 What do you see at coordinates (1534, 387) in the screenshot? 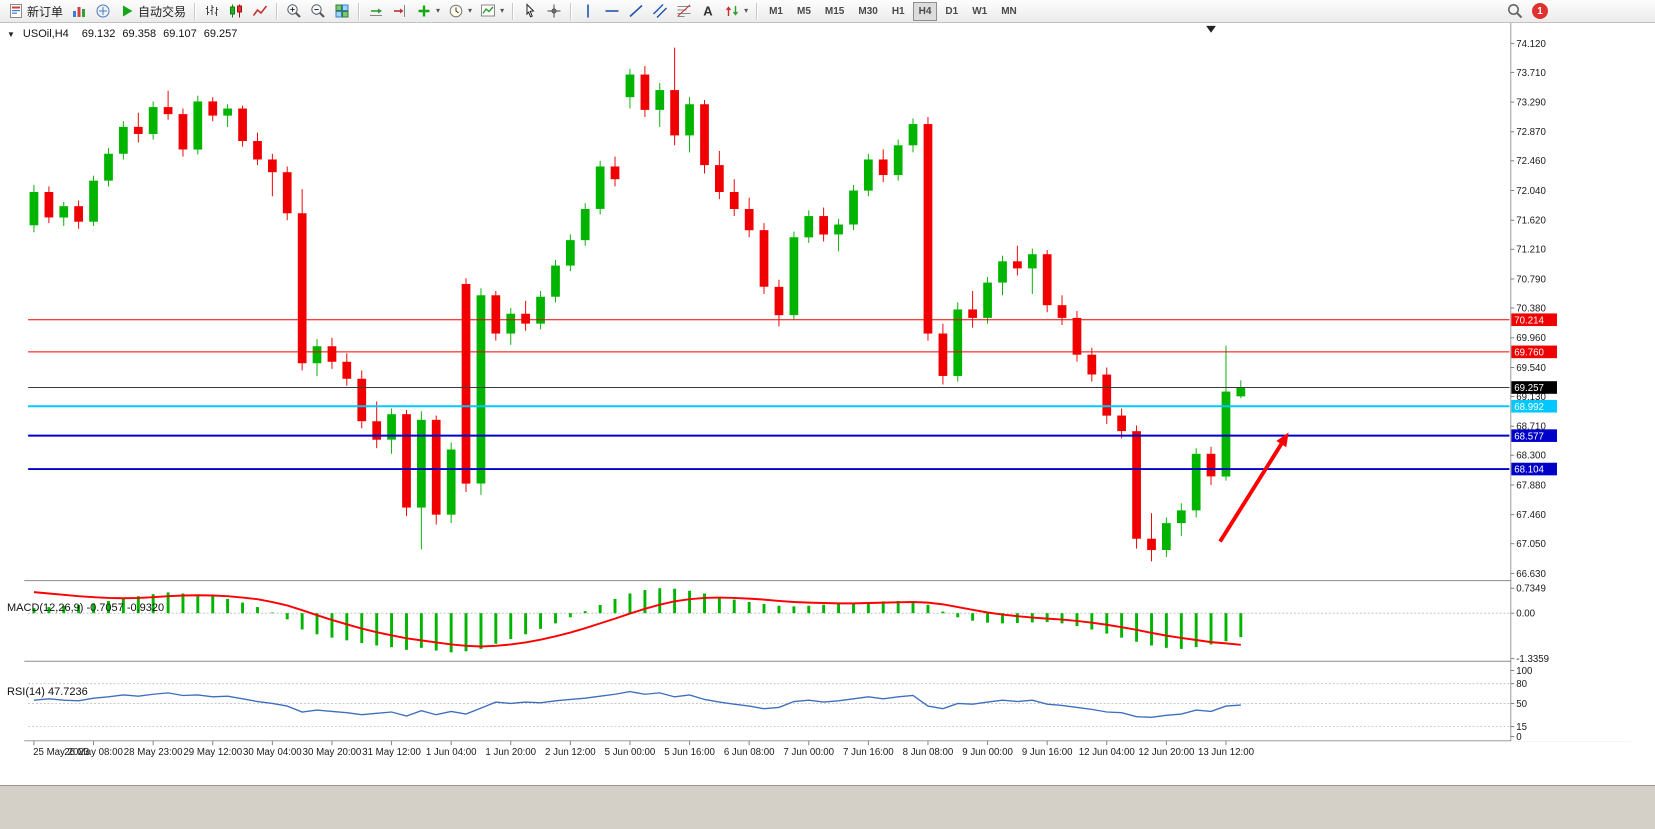
I see `price-label-69.257` at bounding box center [1534, 387].